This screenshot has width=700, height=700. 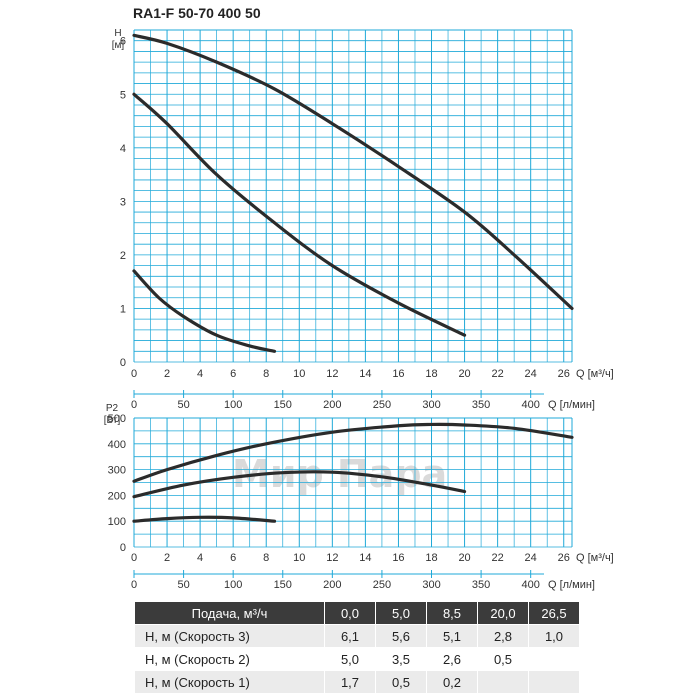 I want to click on table-row: H, м (Скорость 1) 1,7 0,5 0,2, so click(x=357, y=682).